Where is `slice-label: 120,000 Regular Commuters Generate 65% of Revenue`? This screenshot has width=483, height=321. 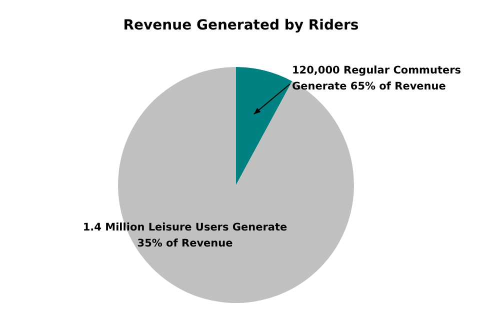 slice-label: 120,000 Regular Commuters Generate 65% of Revenue is located at coordinates (377, 78).